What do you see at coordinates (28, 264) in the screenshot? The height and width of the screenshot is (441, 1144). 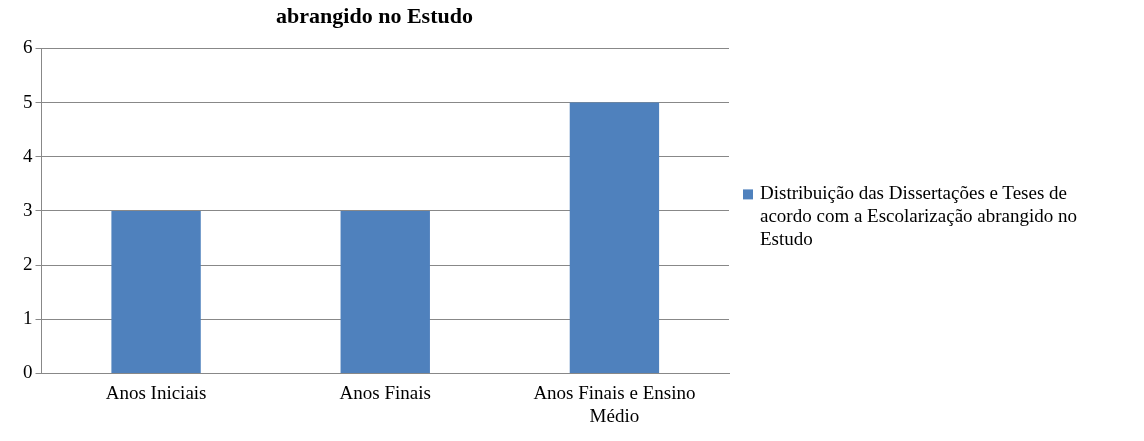 I see `y-tick-label: 2` at bounding box center [28, 264].